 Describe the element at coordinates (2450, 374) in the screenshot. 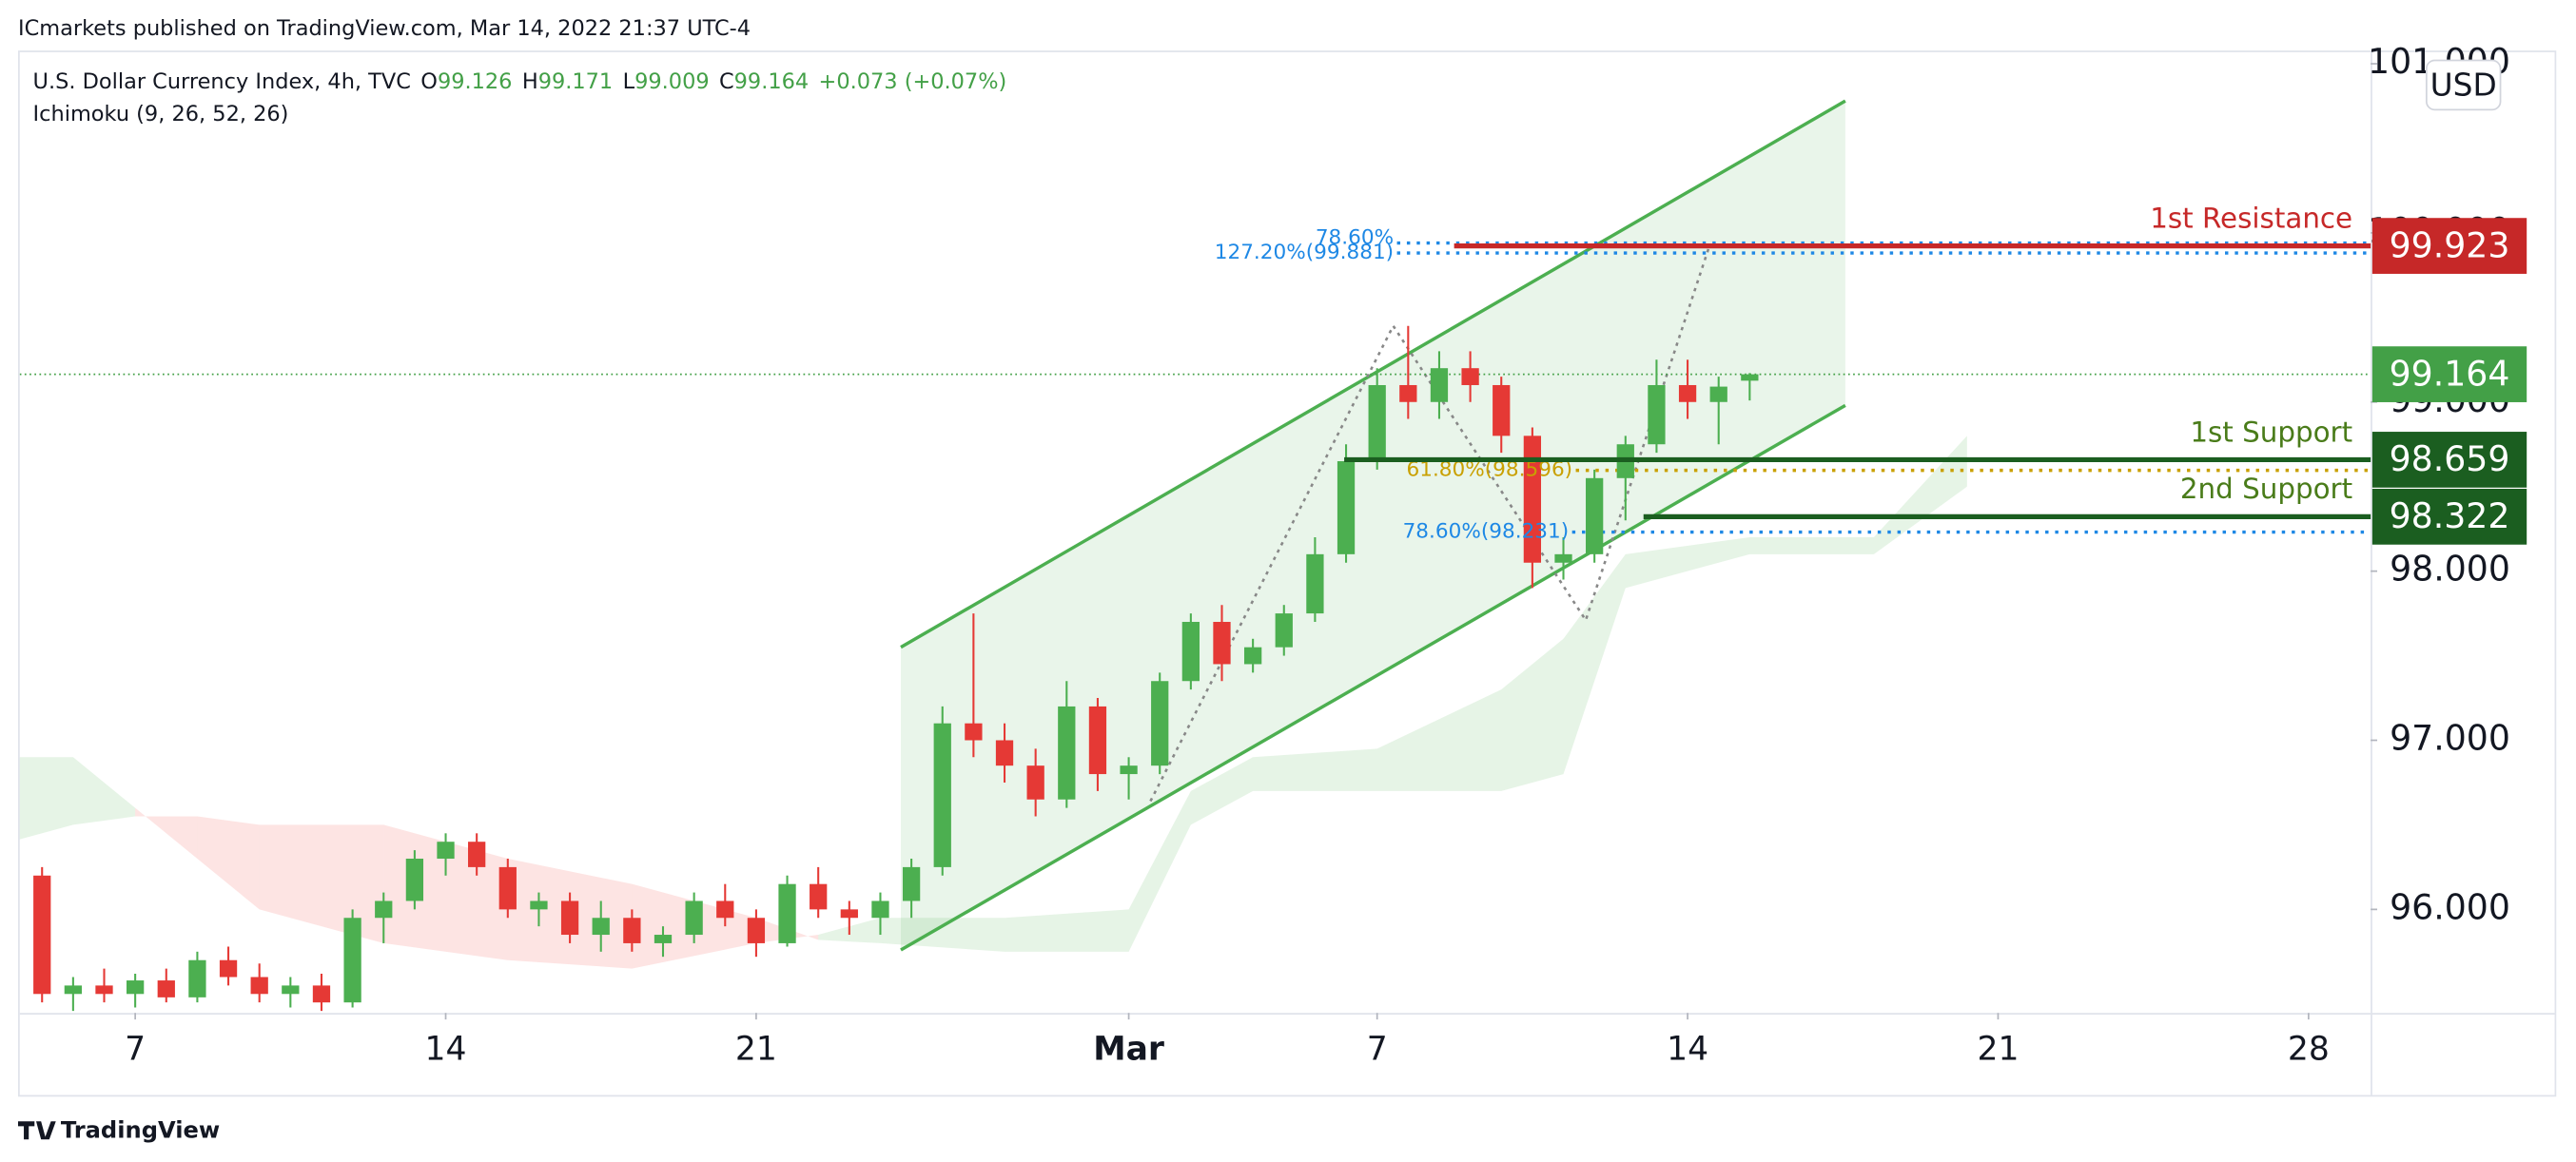

I see `last-price: 99.164` at that location.